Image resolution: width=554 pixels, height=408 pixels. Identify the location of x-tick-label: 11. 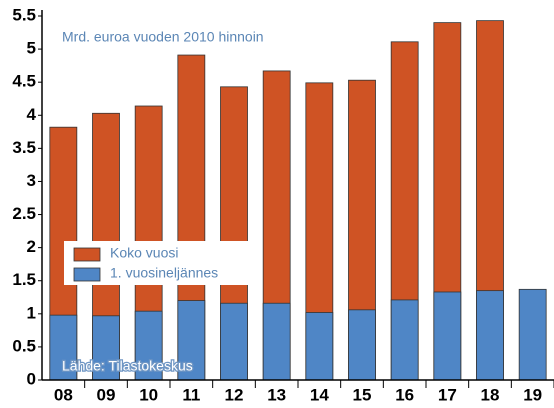
(191, 394).